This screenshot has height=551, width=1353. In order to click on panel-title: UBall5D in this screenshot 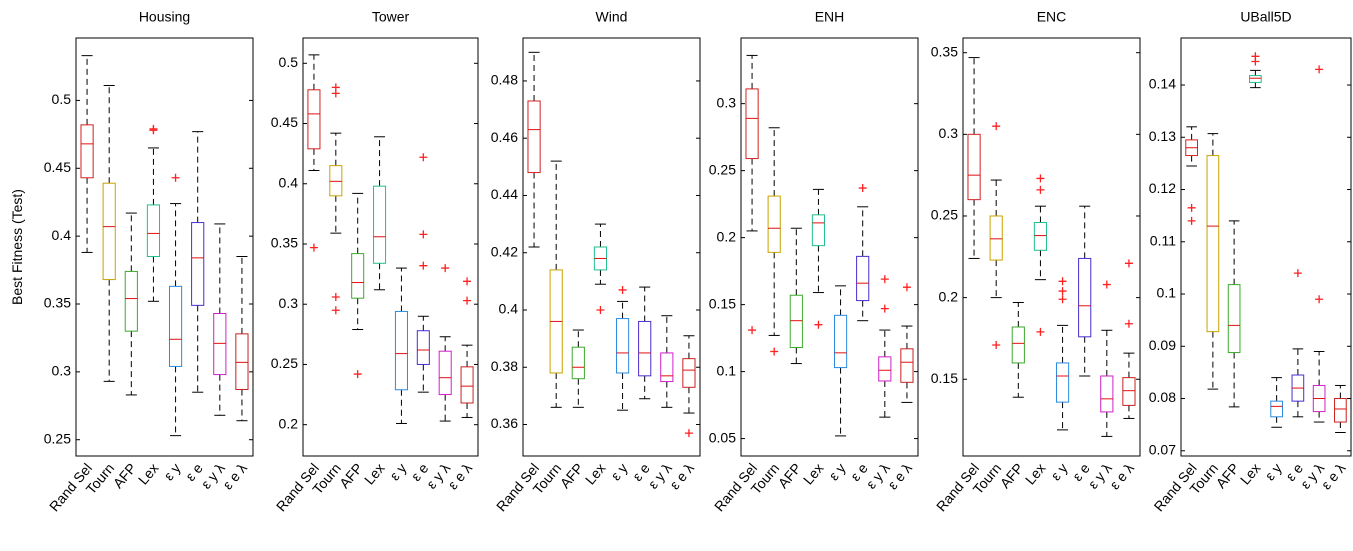, I will do `click(1265, 17)`.